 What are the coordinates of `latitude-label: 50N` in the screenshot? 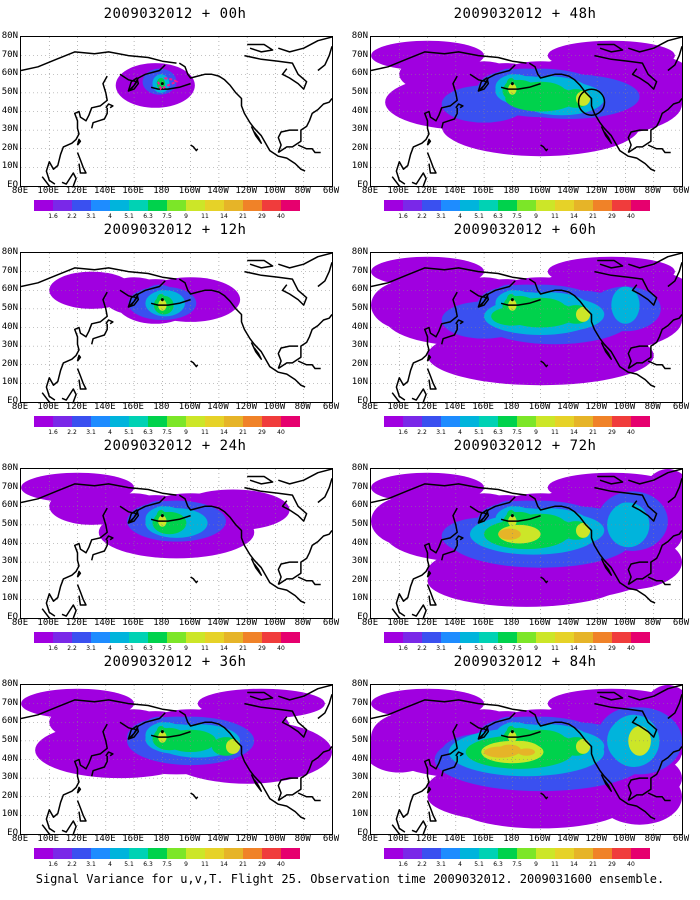 It's located at (9, 91).